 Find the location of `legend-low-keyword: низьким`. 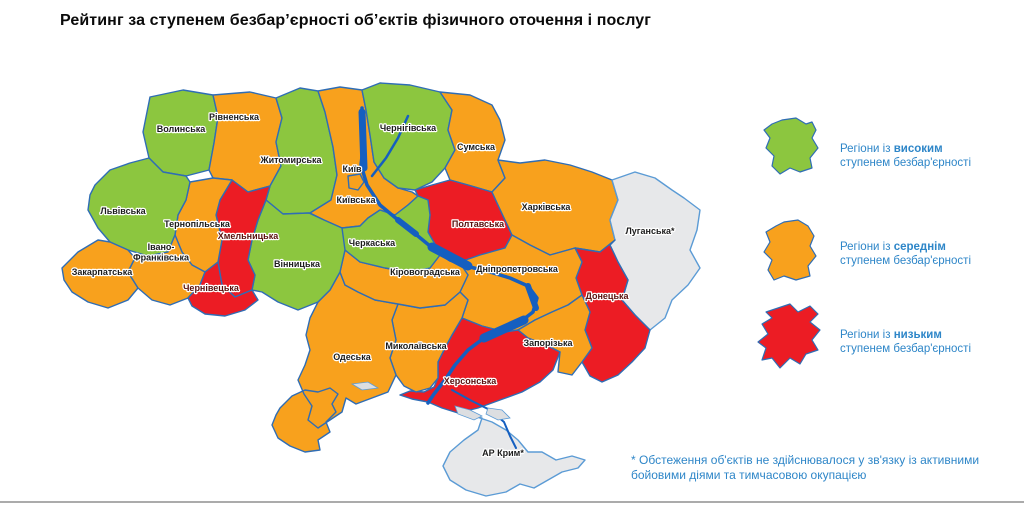

legend-low-keyword: низьким is located at coordinates (917, 335).